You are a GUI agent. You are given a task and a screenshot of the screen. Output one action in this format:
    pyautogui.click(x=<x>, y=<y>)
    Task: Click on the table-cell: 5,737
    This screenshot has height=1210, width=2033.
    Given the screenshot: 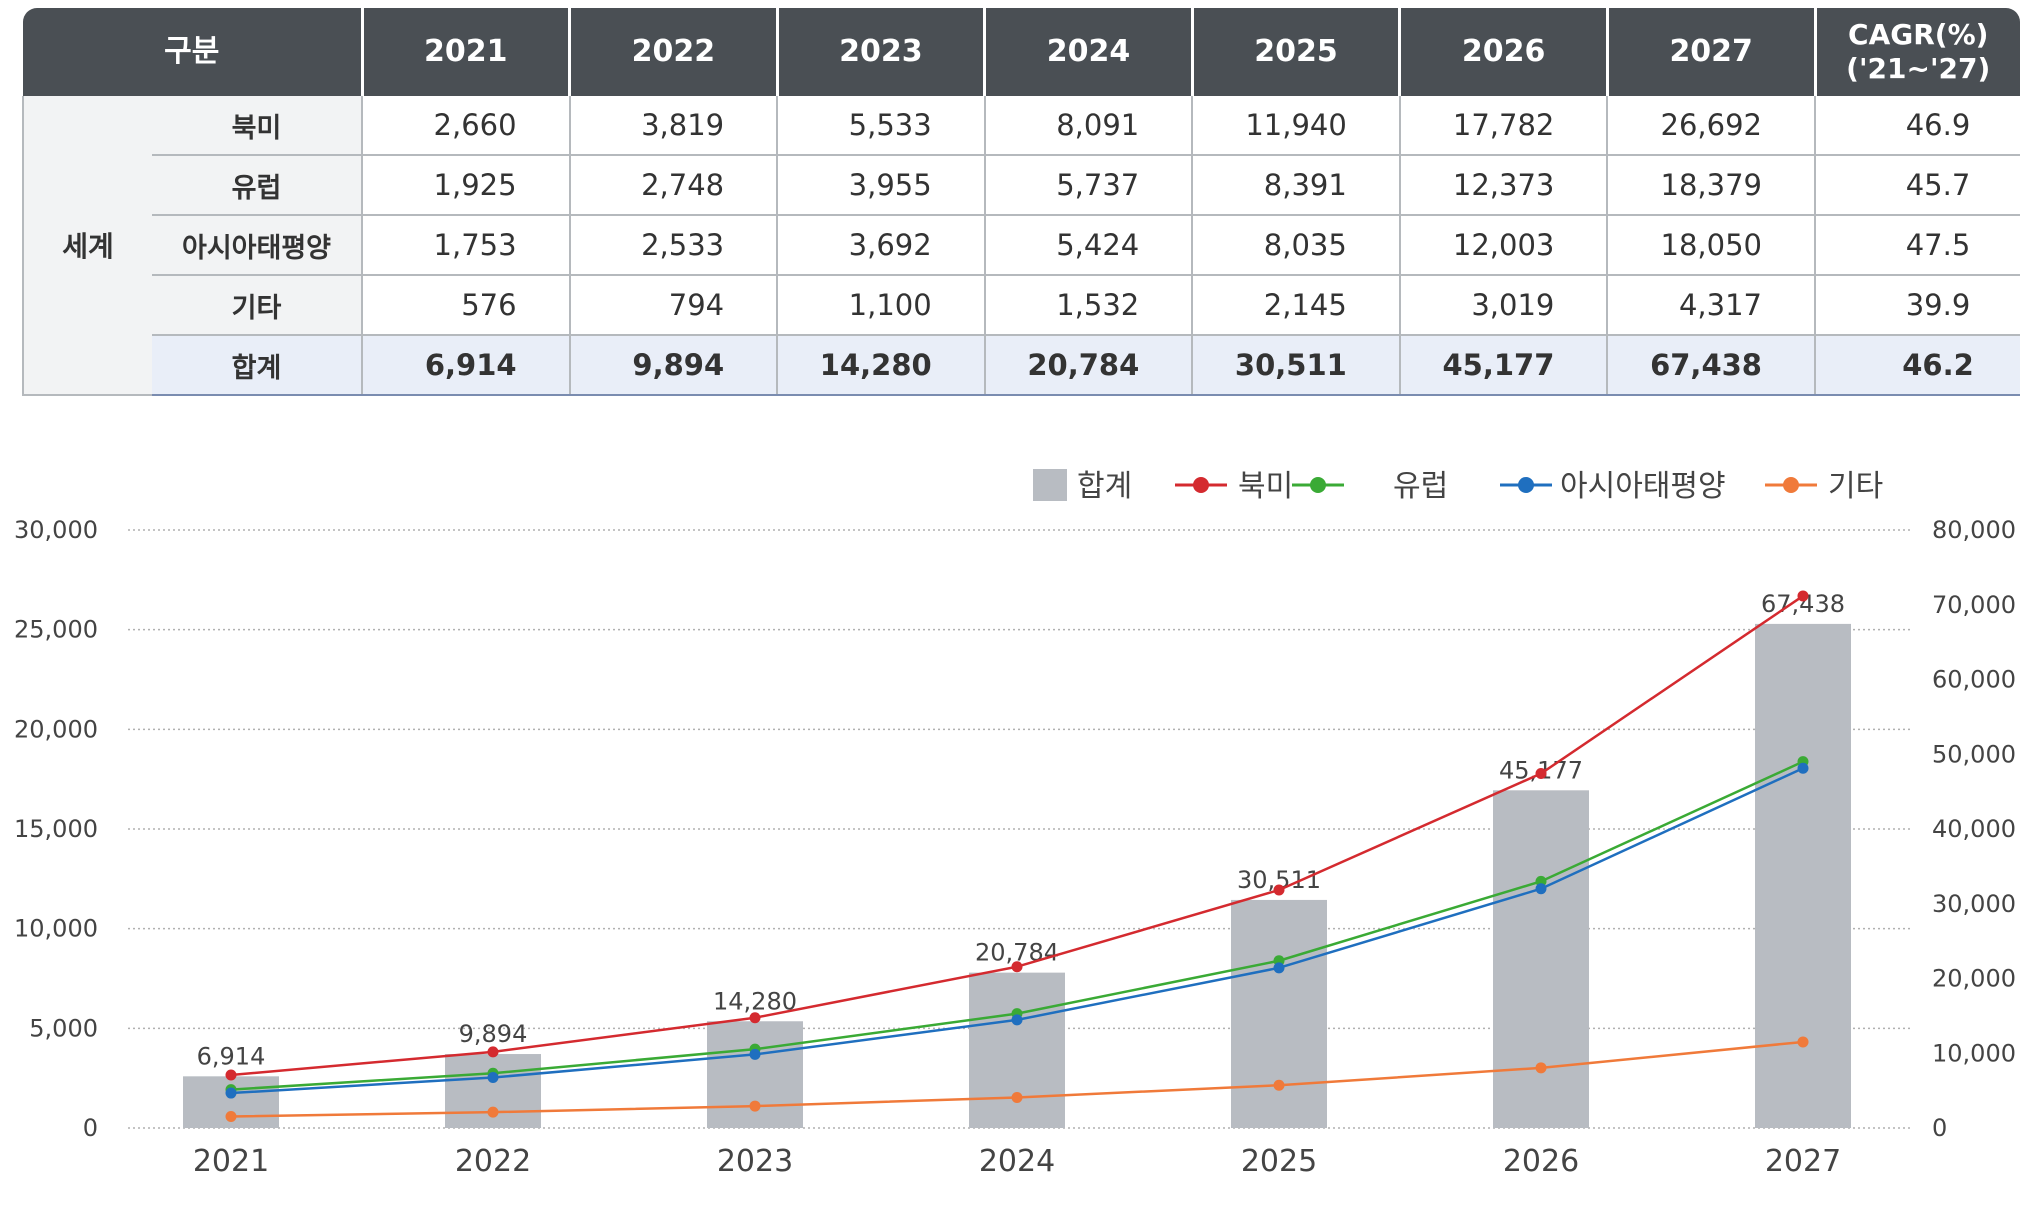 What is the action you would take?
    pyautogui.click(x=1088, y=185)
    